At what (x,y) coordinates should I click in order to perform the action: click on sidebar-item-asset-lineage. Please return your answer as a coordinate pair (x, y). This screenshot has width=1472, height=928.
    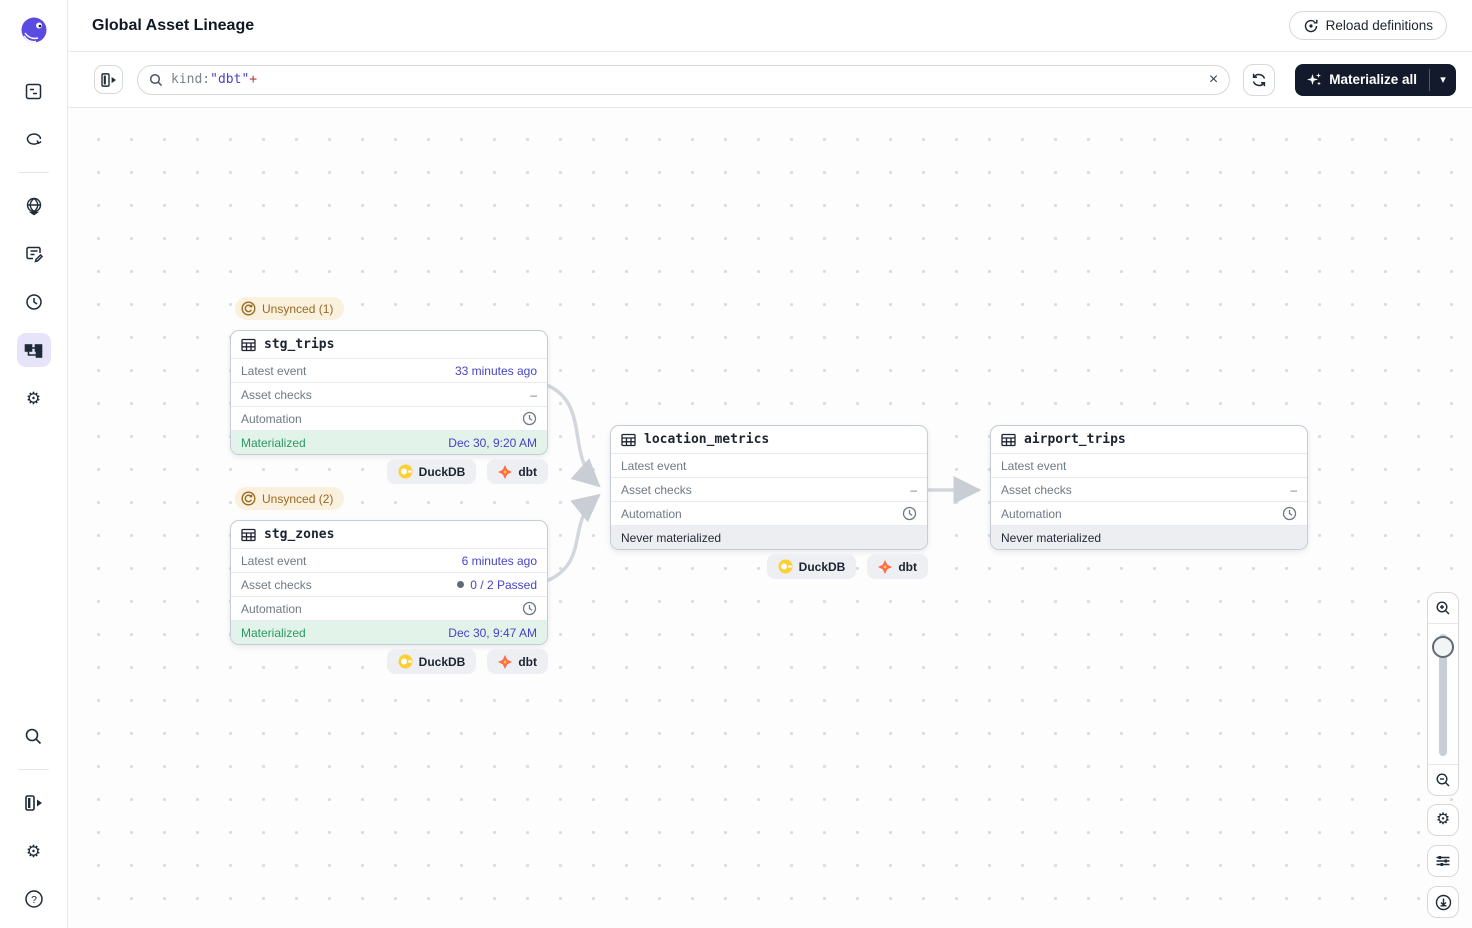
    Looking at the image, I should click on (33, 350).